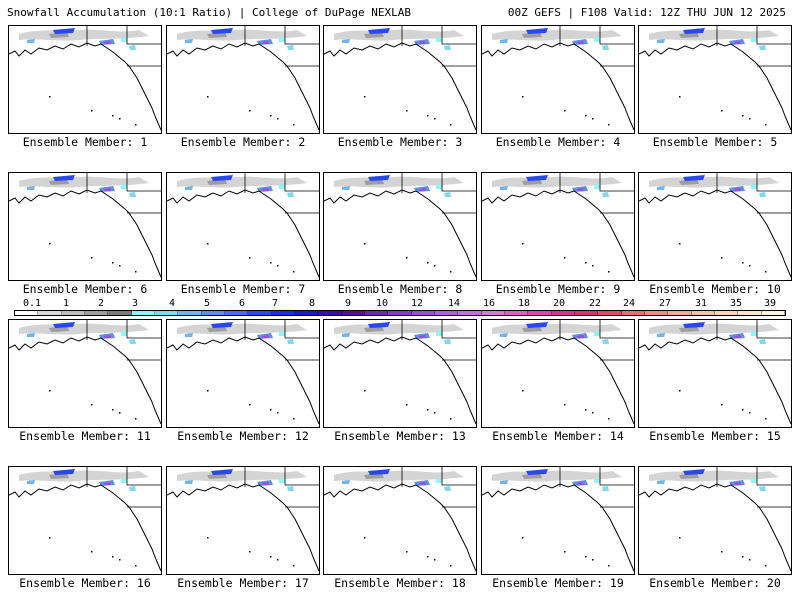  What do you see at coordinates (400, 308) in the screenshot?
I see `snowfall-colorbar: 0.1 1 2 3 4 5 6 7 8 9 10 12 14 16 18 20 22 24 27 31 35 39` at bounding box center [400, 308].